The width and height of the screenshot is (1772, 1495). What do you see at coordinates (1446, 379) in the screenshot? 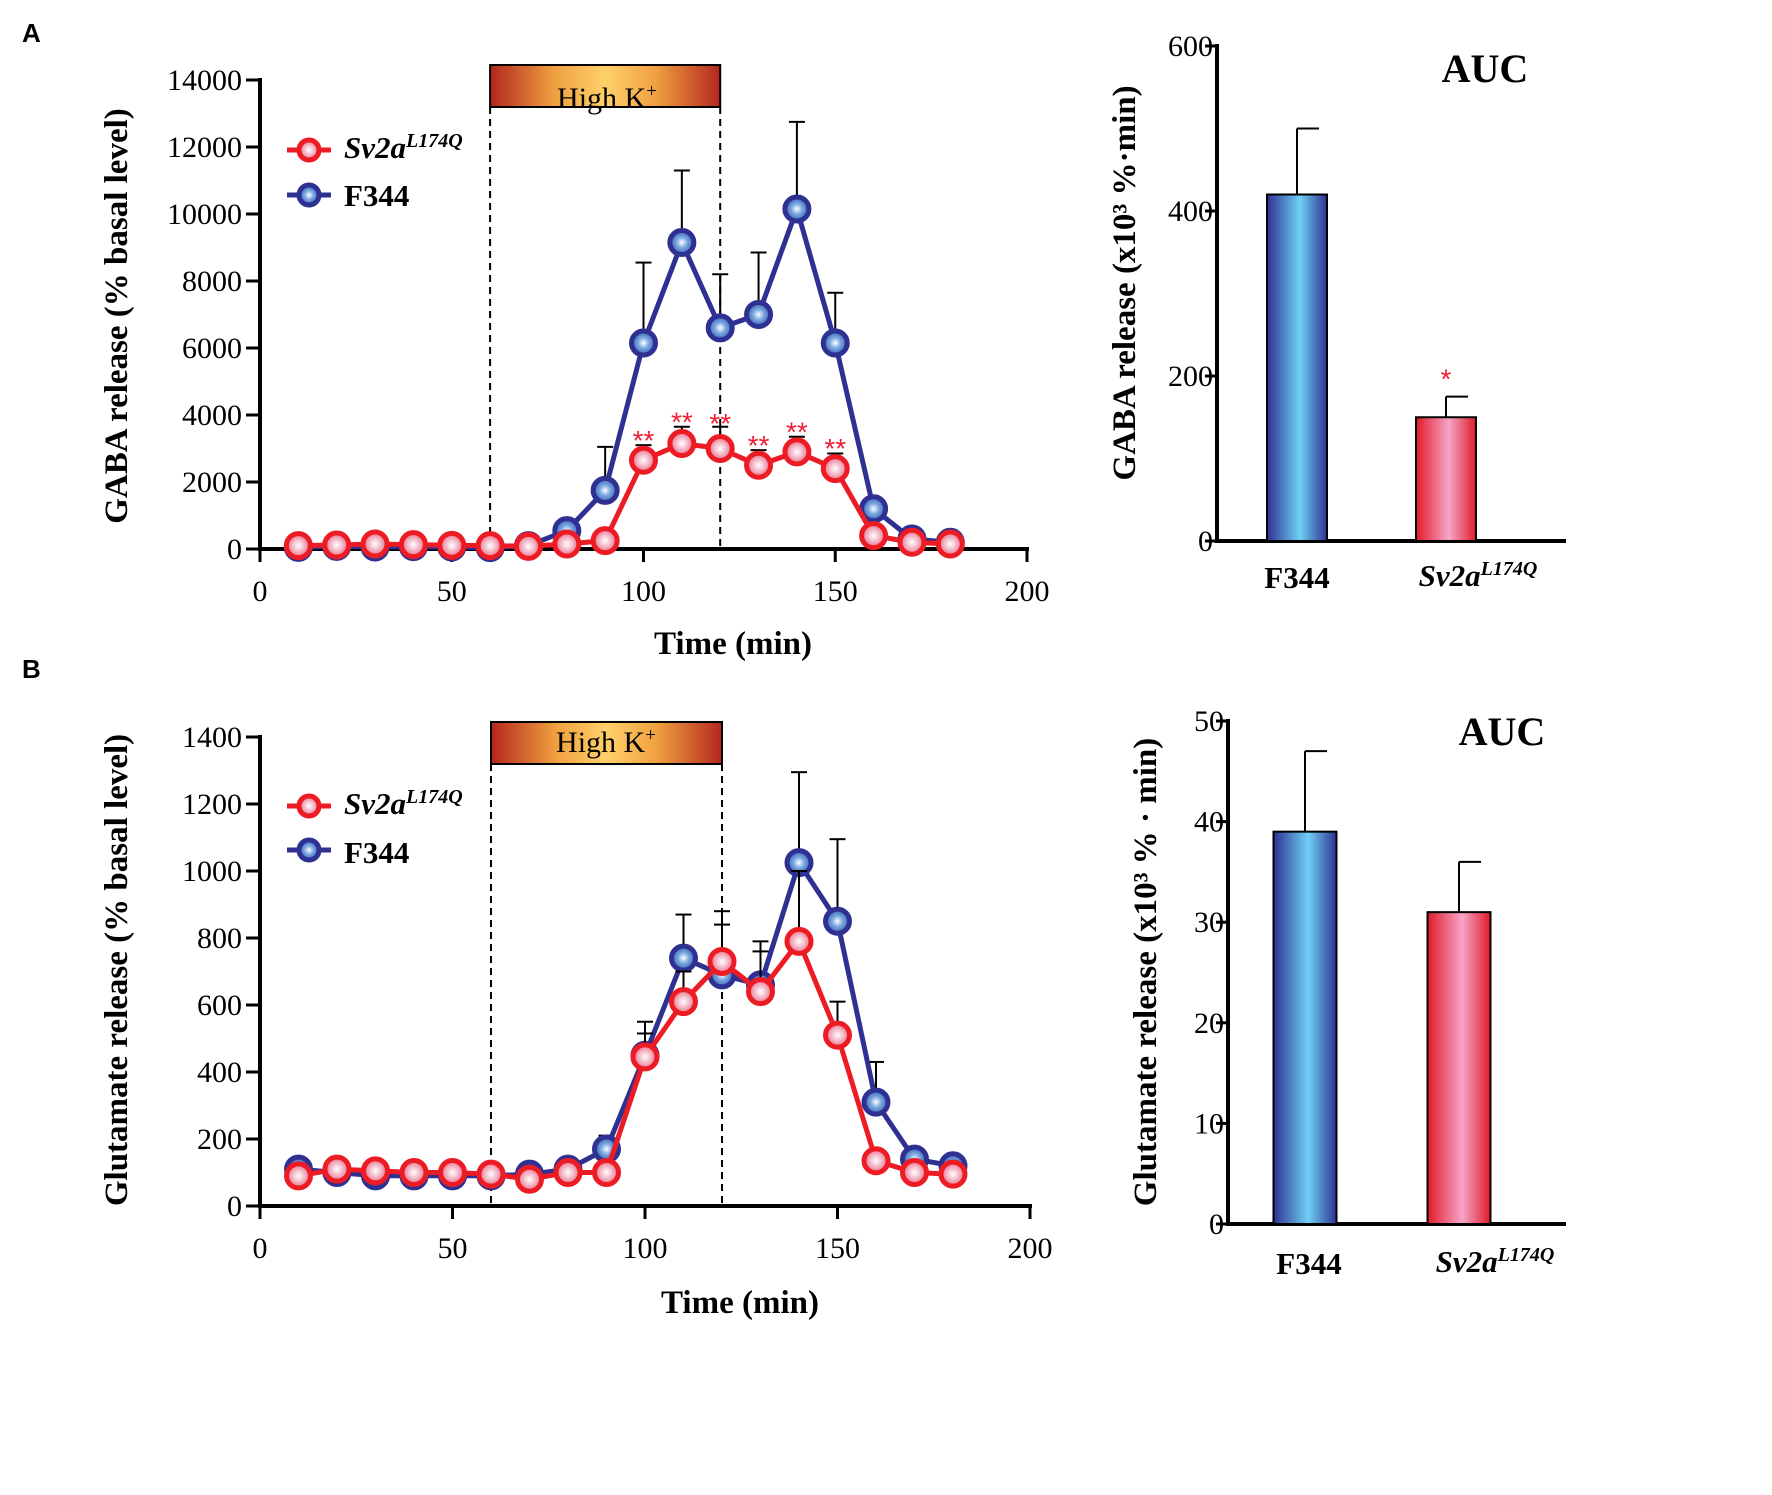
I see `chart-a-auc-significance-mark: *` at bounding box center [1446, 379].